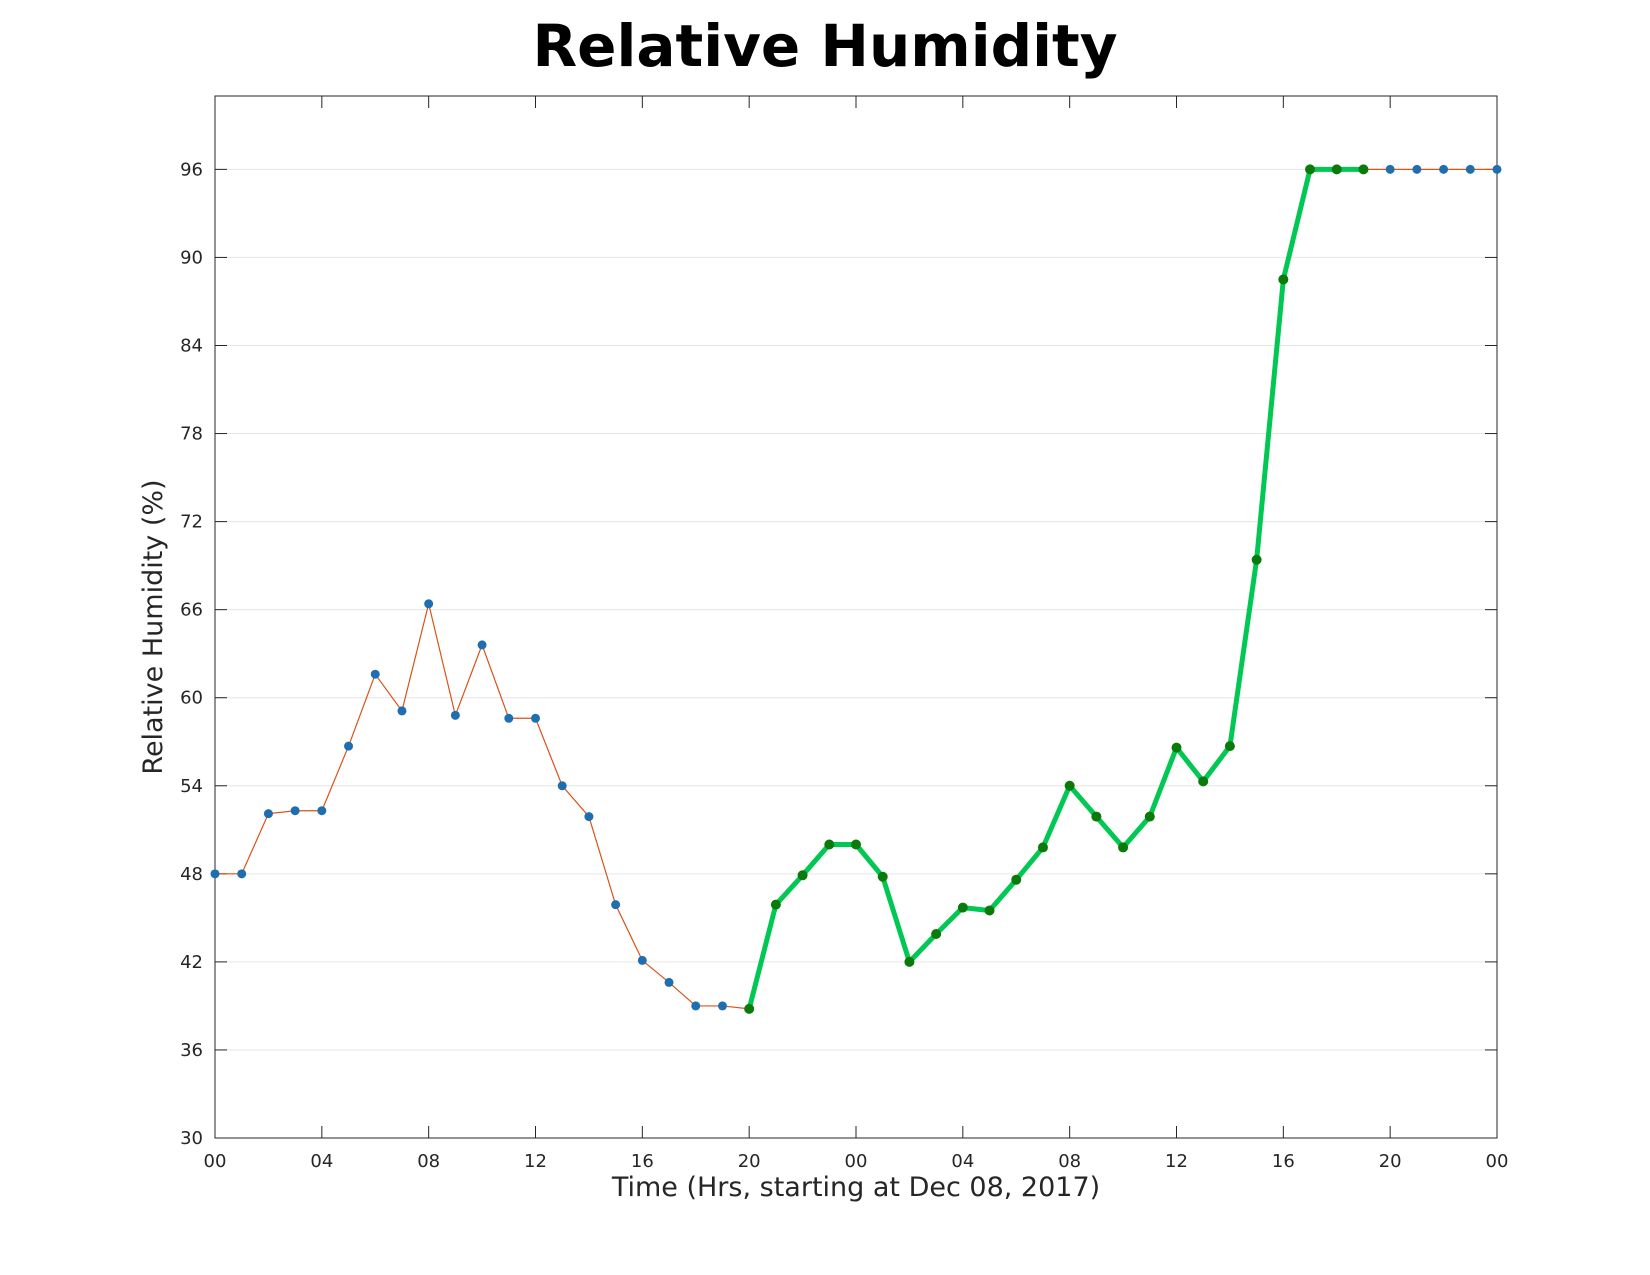  I want to click on chart-title: Relative Humidity, so click(825, 46).